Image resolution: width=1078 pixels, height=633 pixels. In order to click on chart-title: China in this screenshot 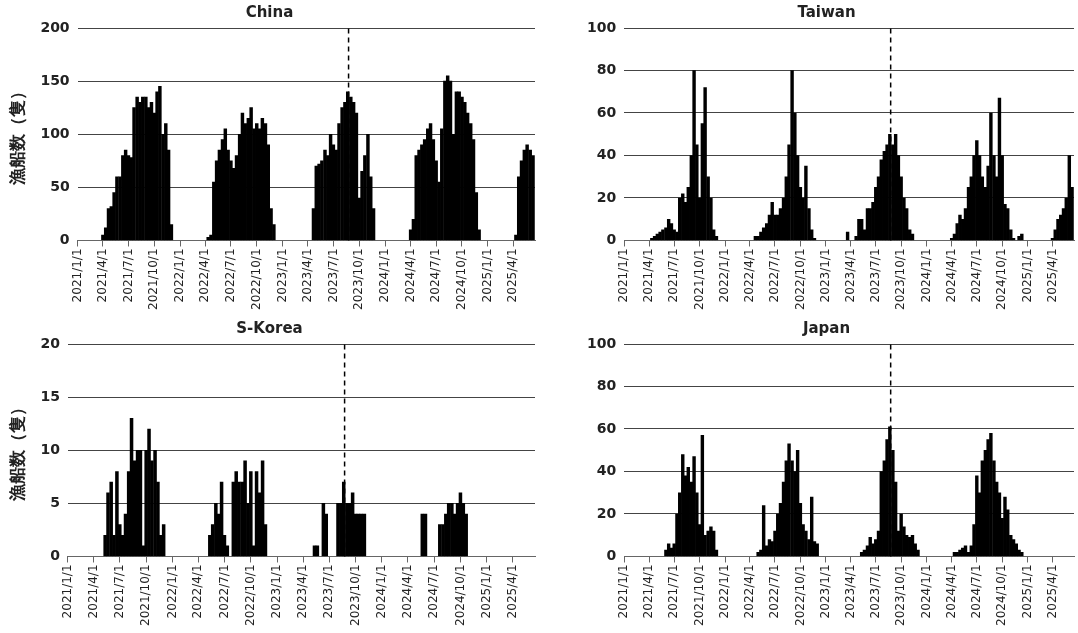, I will do `click(269, 11)`.